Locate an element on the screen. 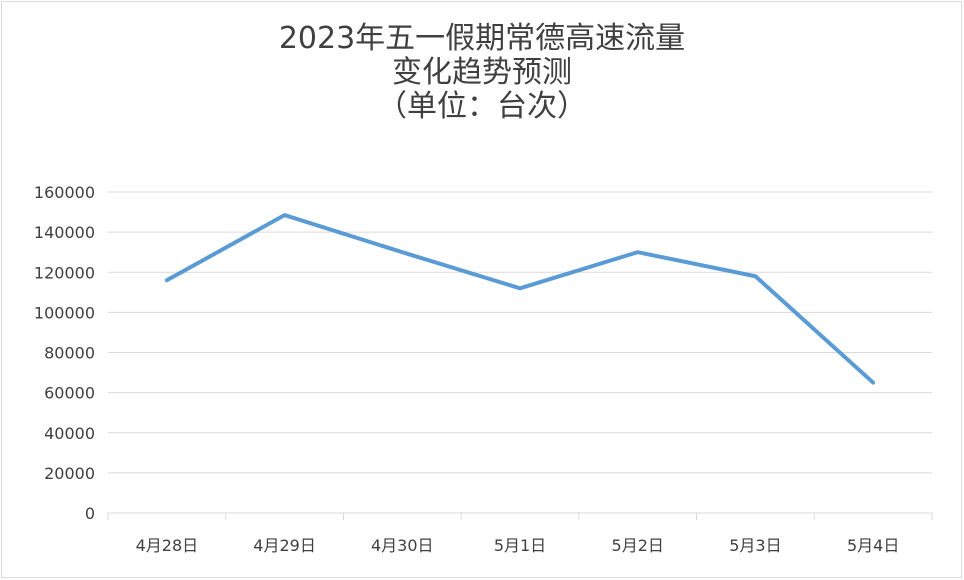  x-tick-label: 4月30日 is located at coordinates (402, 545).